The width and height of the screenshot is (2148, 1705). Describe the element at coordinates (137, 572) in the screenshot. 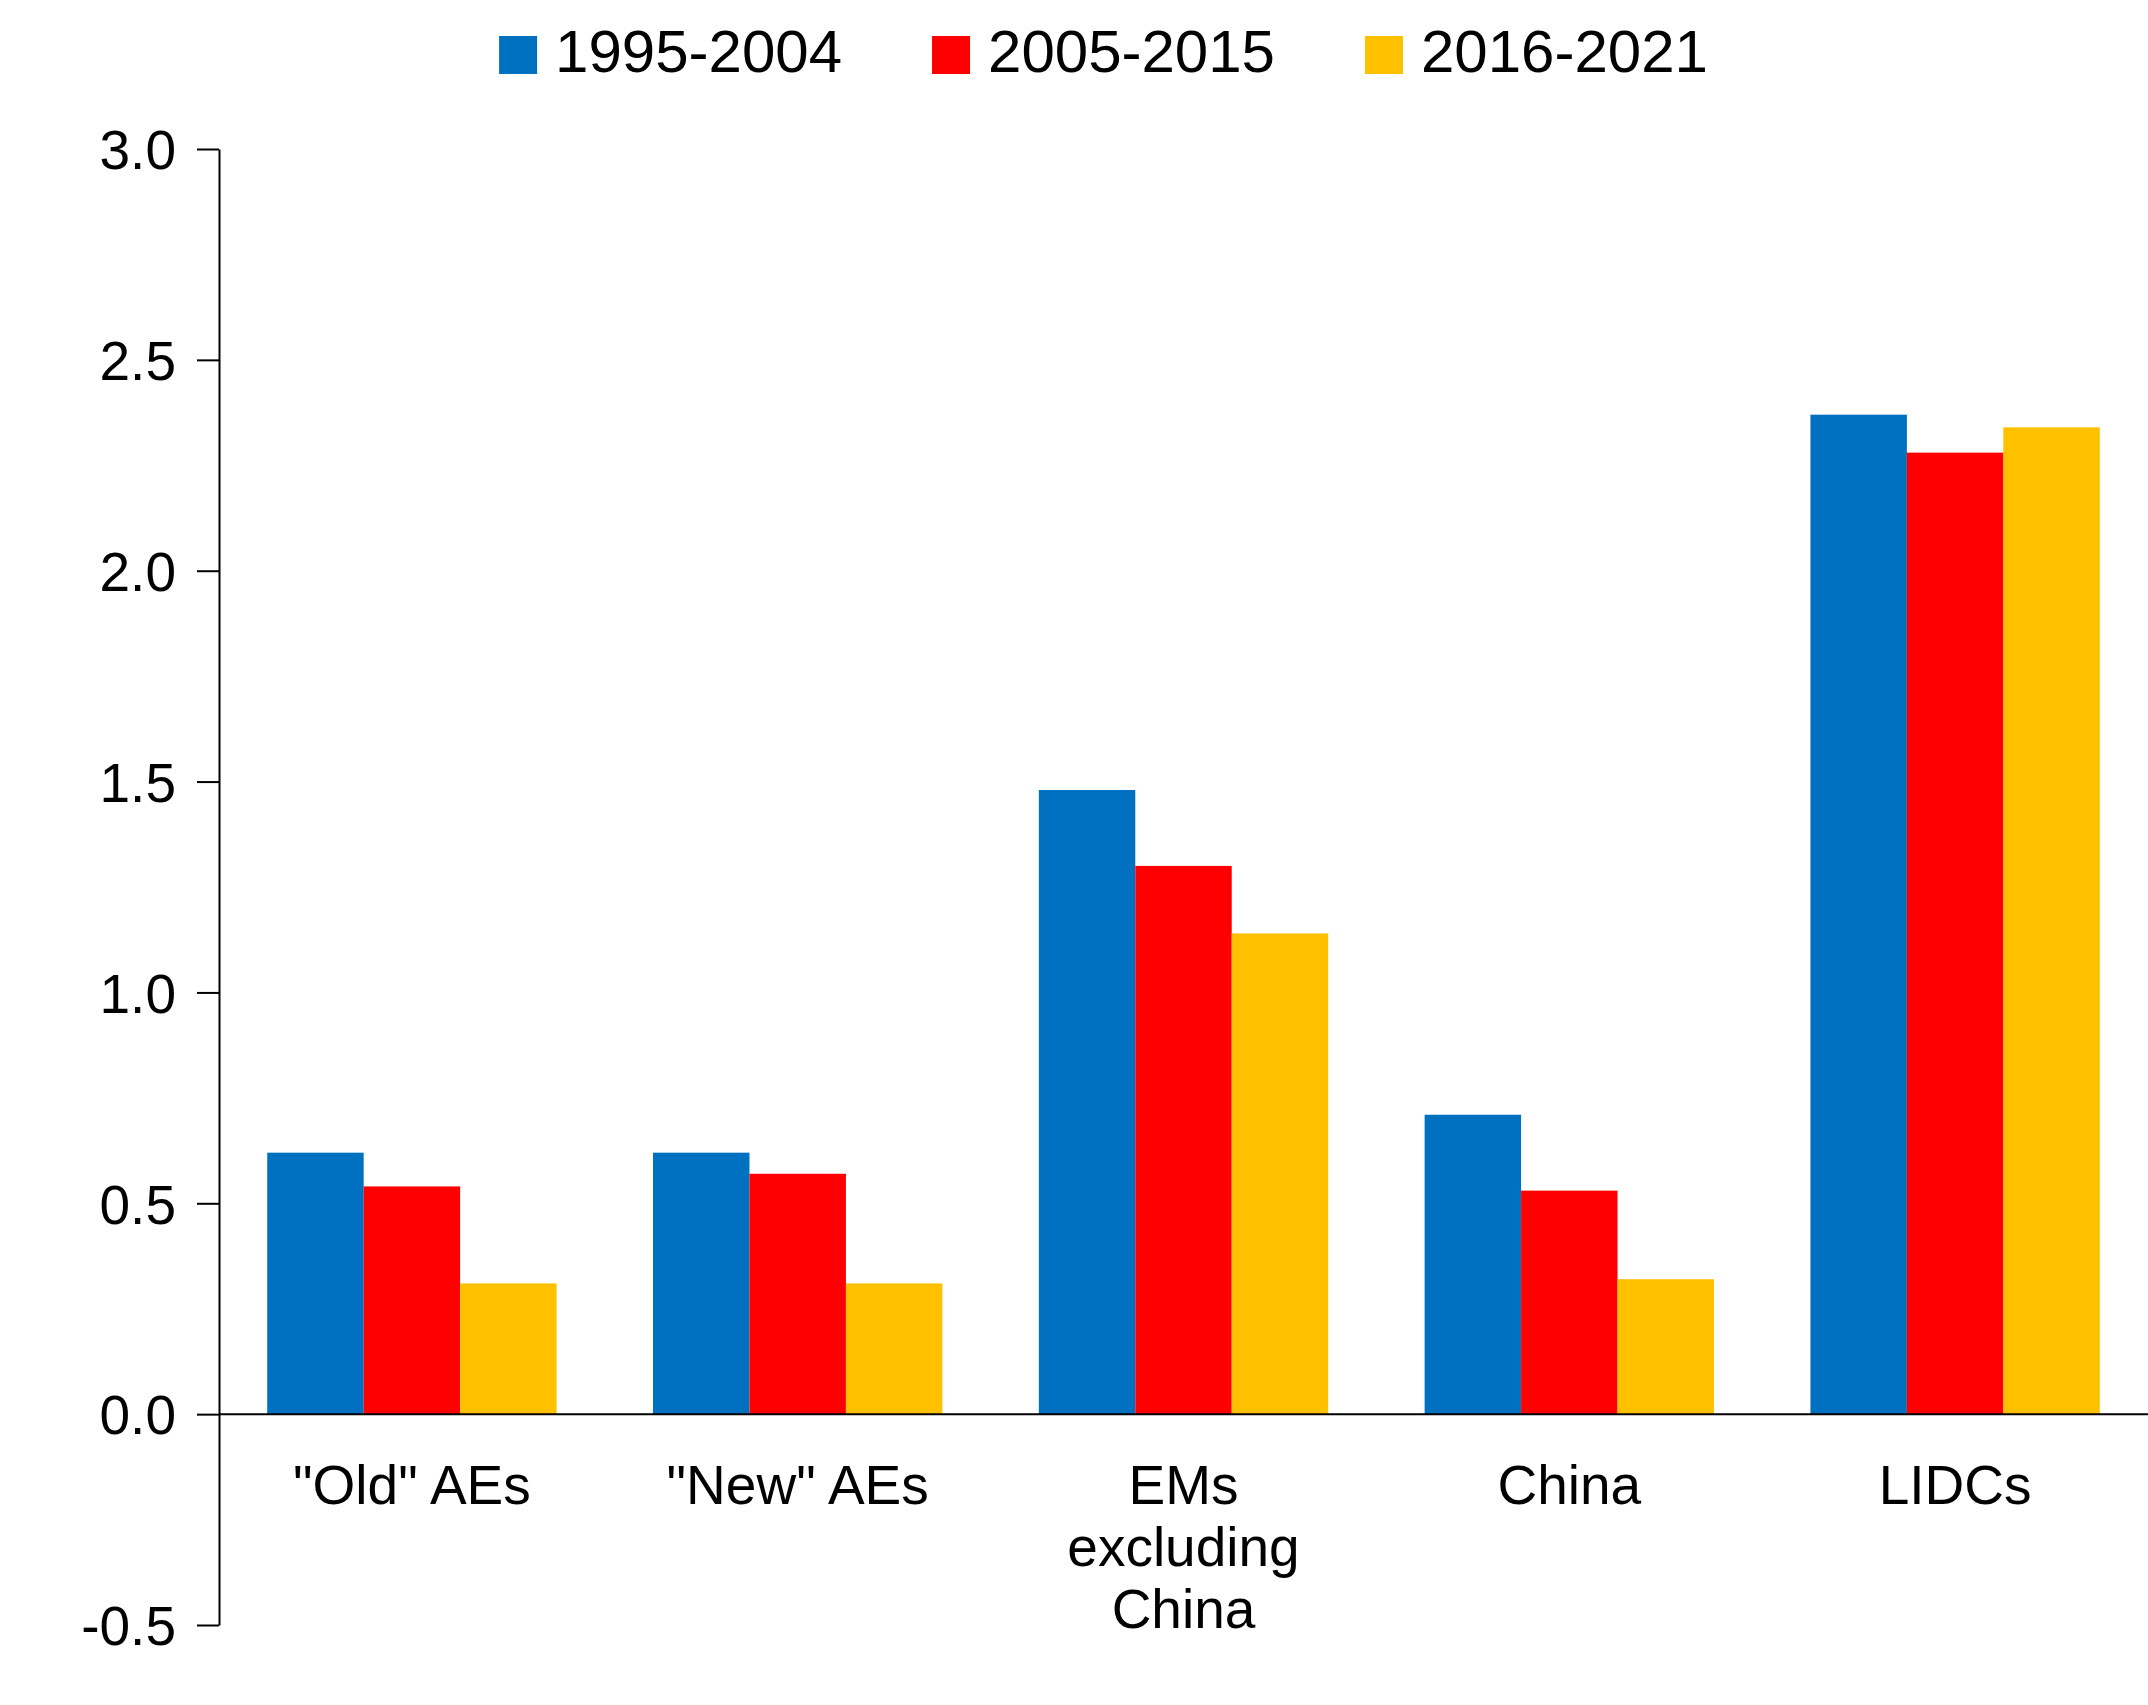

I see `y-tick-label: 2.0` at that location.